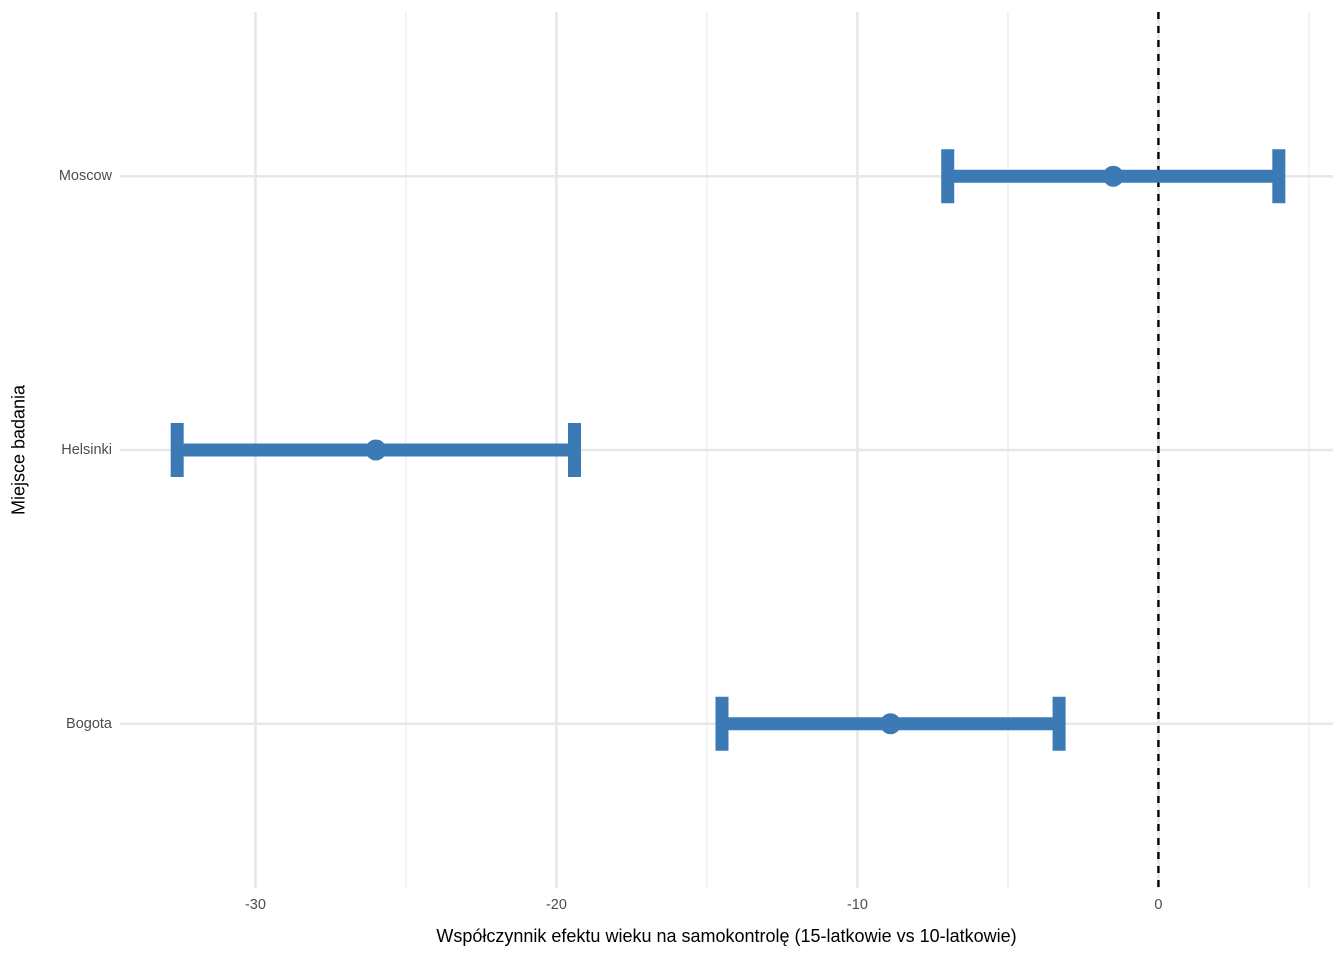 Image resolution: width=1344 pixels, height=960 pixels. Describe the element at coordinates (1113, 176) in the screenshot. I see `point-estimate-moscow` at that location.